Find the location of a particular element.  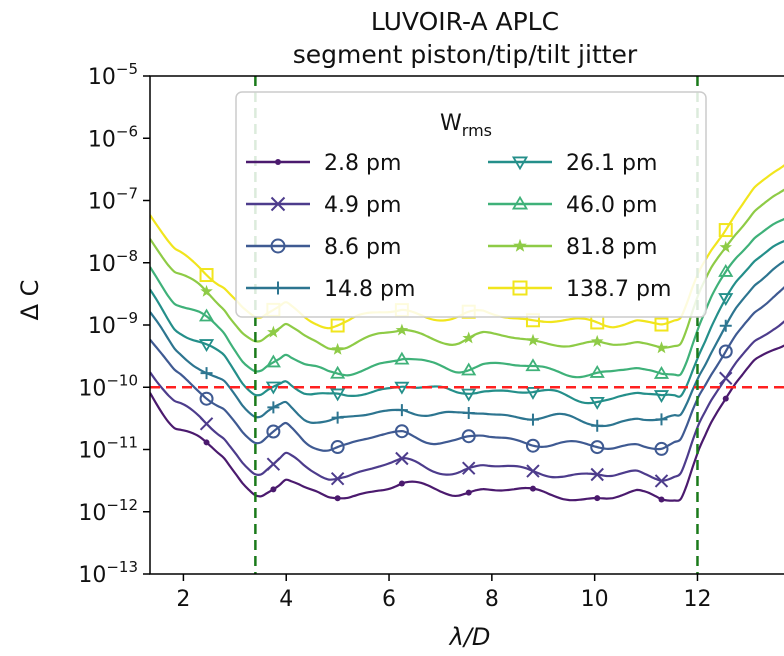

chart-title: LUVOIR-A APLC is located at coordinates (465, 21).